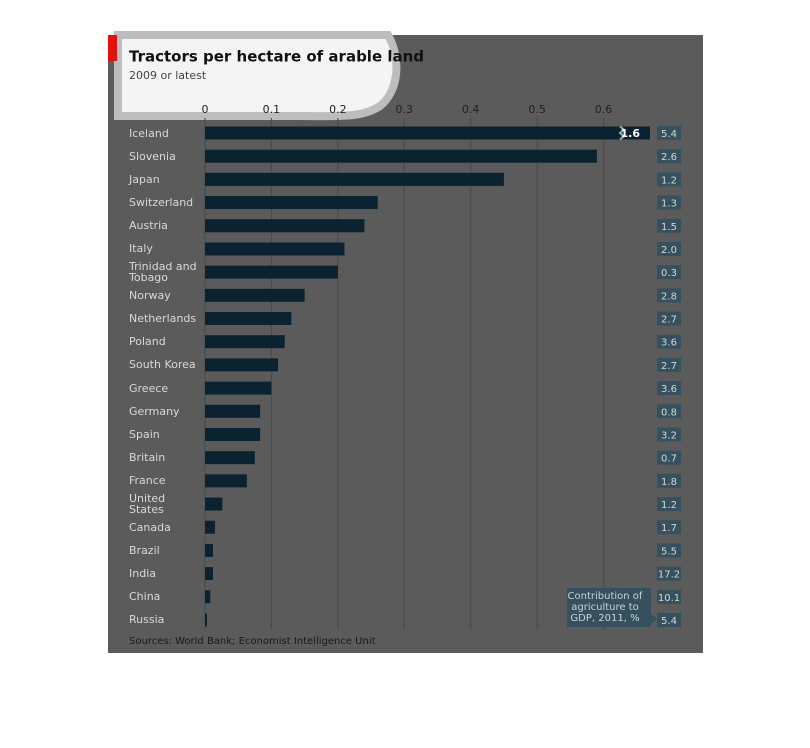 This screenshot has height=748, width=810. What do you see at coordinates (144, 434) in the screenshot?
I see `category-label: Spain` at bounding box center [144, 434].